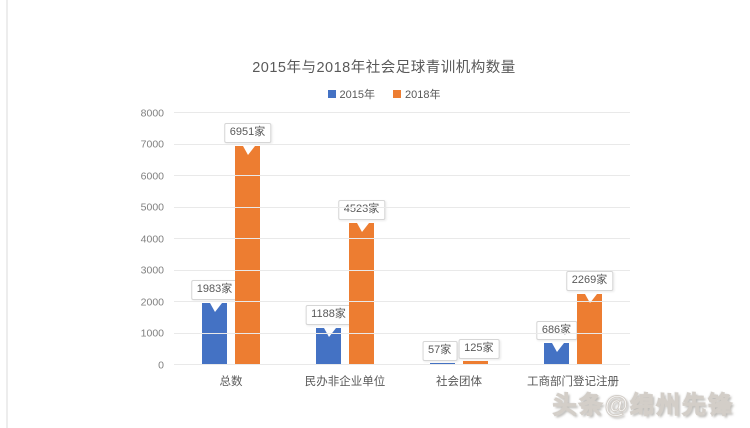 Image resolution: width=750 pixels, height=428 pixels. I want to click on x-axis-label: 工商部门登记注册, so click(573, 382).